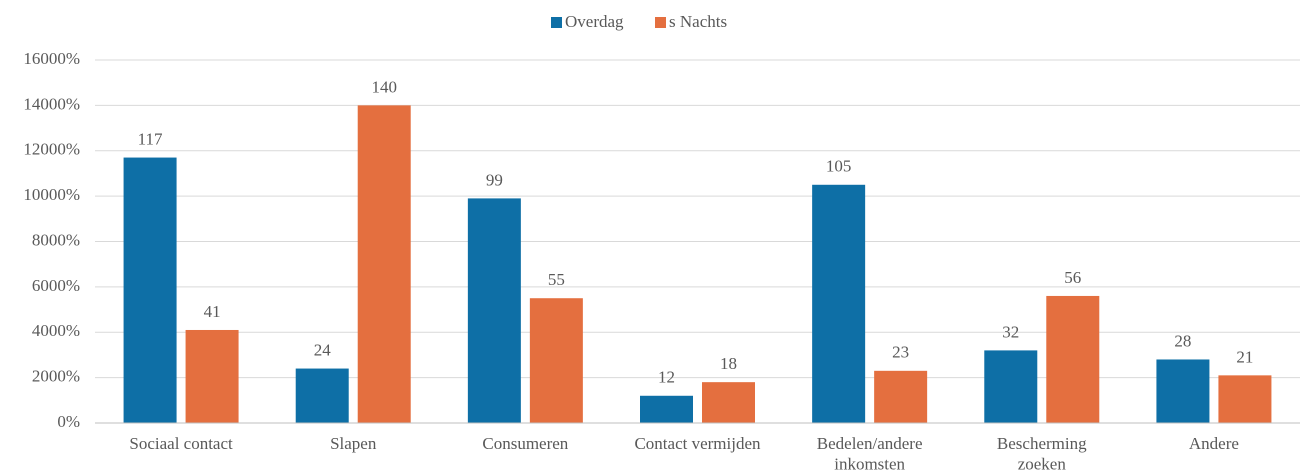 The width and height of the screenshot is (1316, 476). Describe the element at coordinates (150, 138) in the screenshot. I see `data-label: 117` at that location.